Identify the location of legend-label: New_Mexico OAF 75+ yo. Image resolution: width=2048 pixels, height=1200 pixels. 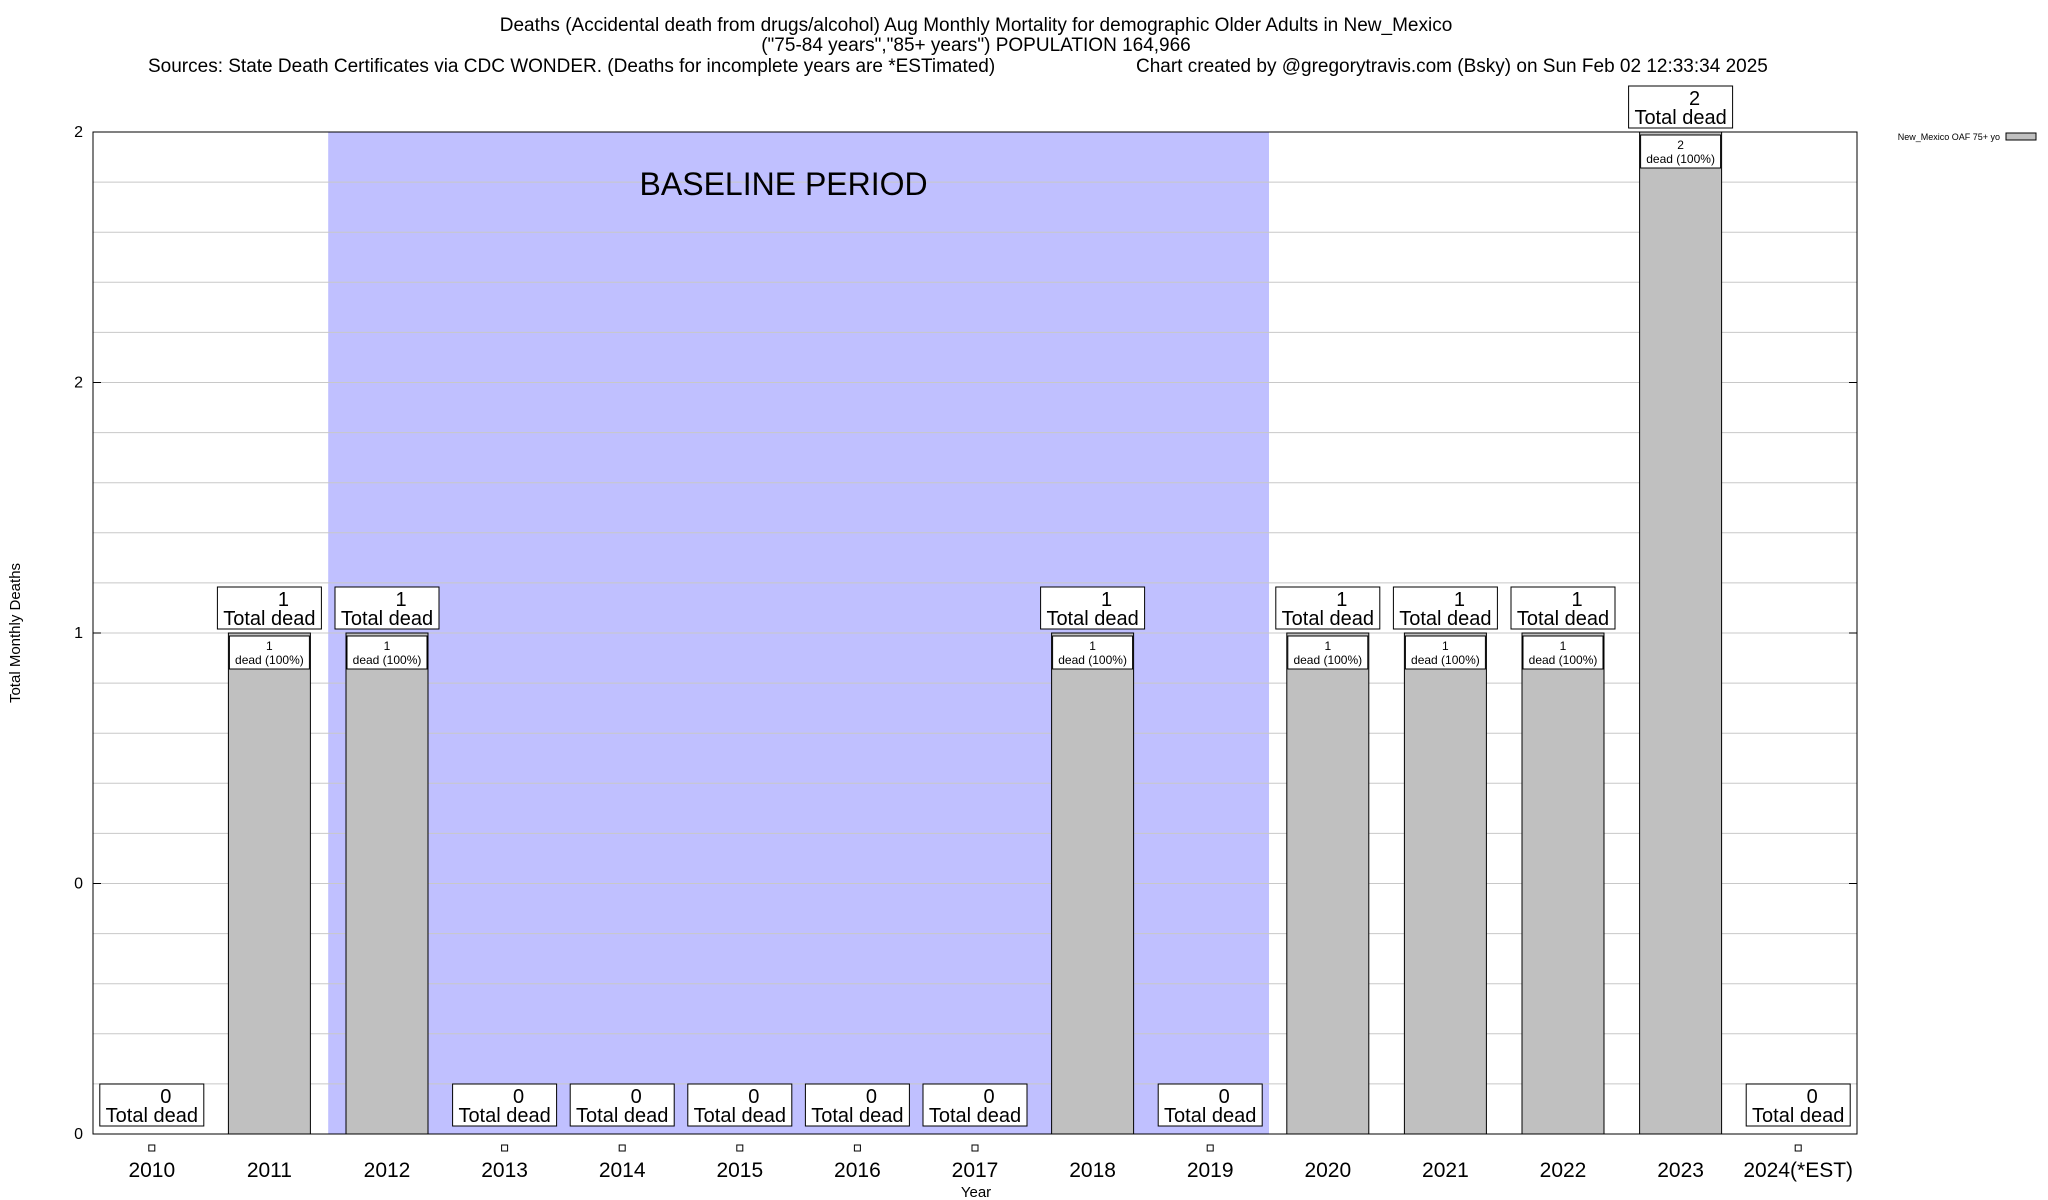
(1949, 137).